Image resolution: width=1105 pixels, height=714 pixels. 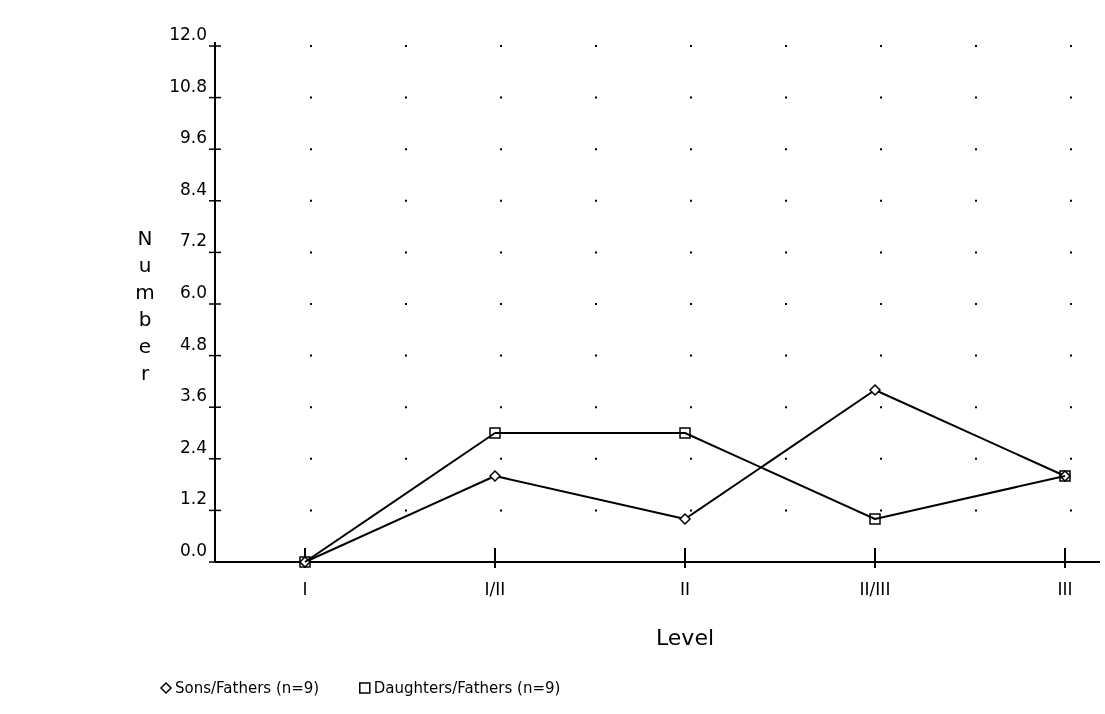 I want to click on y-tick-label: 4.8, so click(x=193, y=343).